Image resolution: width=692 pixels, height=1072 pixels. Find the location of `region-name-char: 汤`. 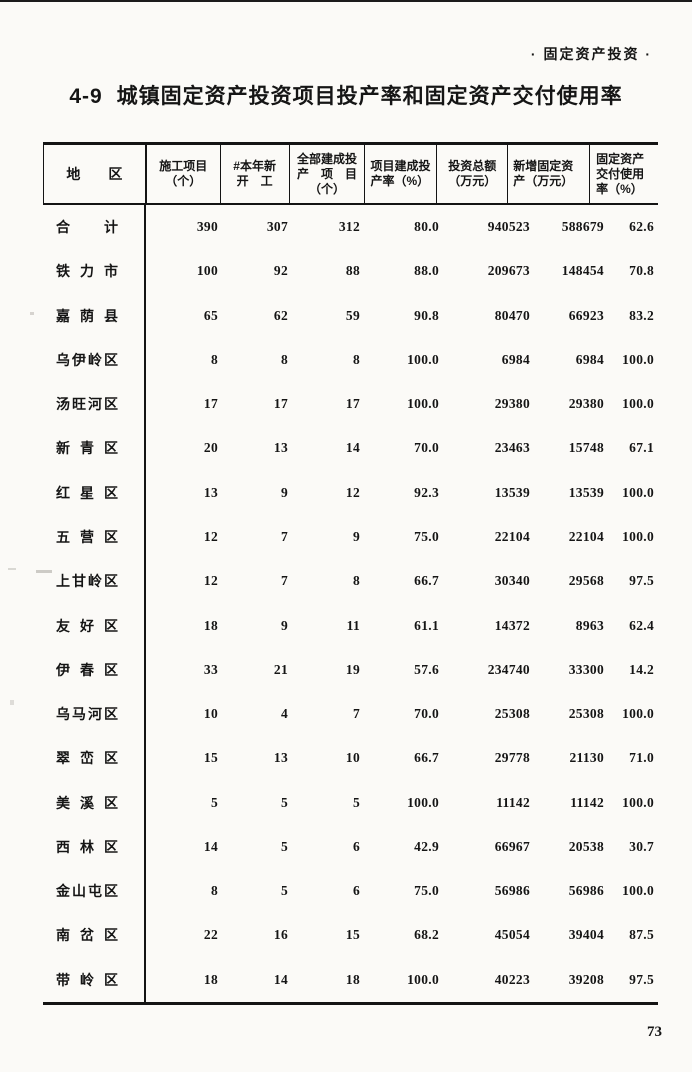

region-name-char: 汤 is located at coordinates (63, 404).